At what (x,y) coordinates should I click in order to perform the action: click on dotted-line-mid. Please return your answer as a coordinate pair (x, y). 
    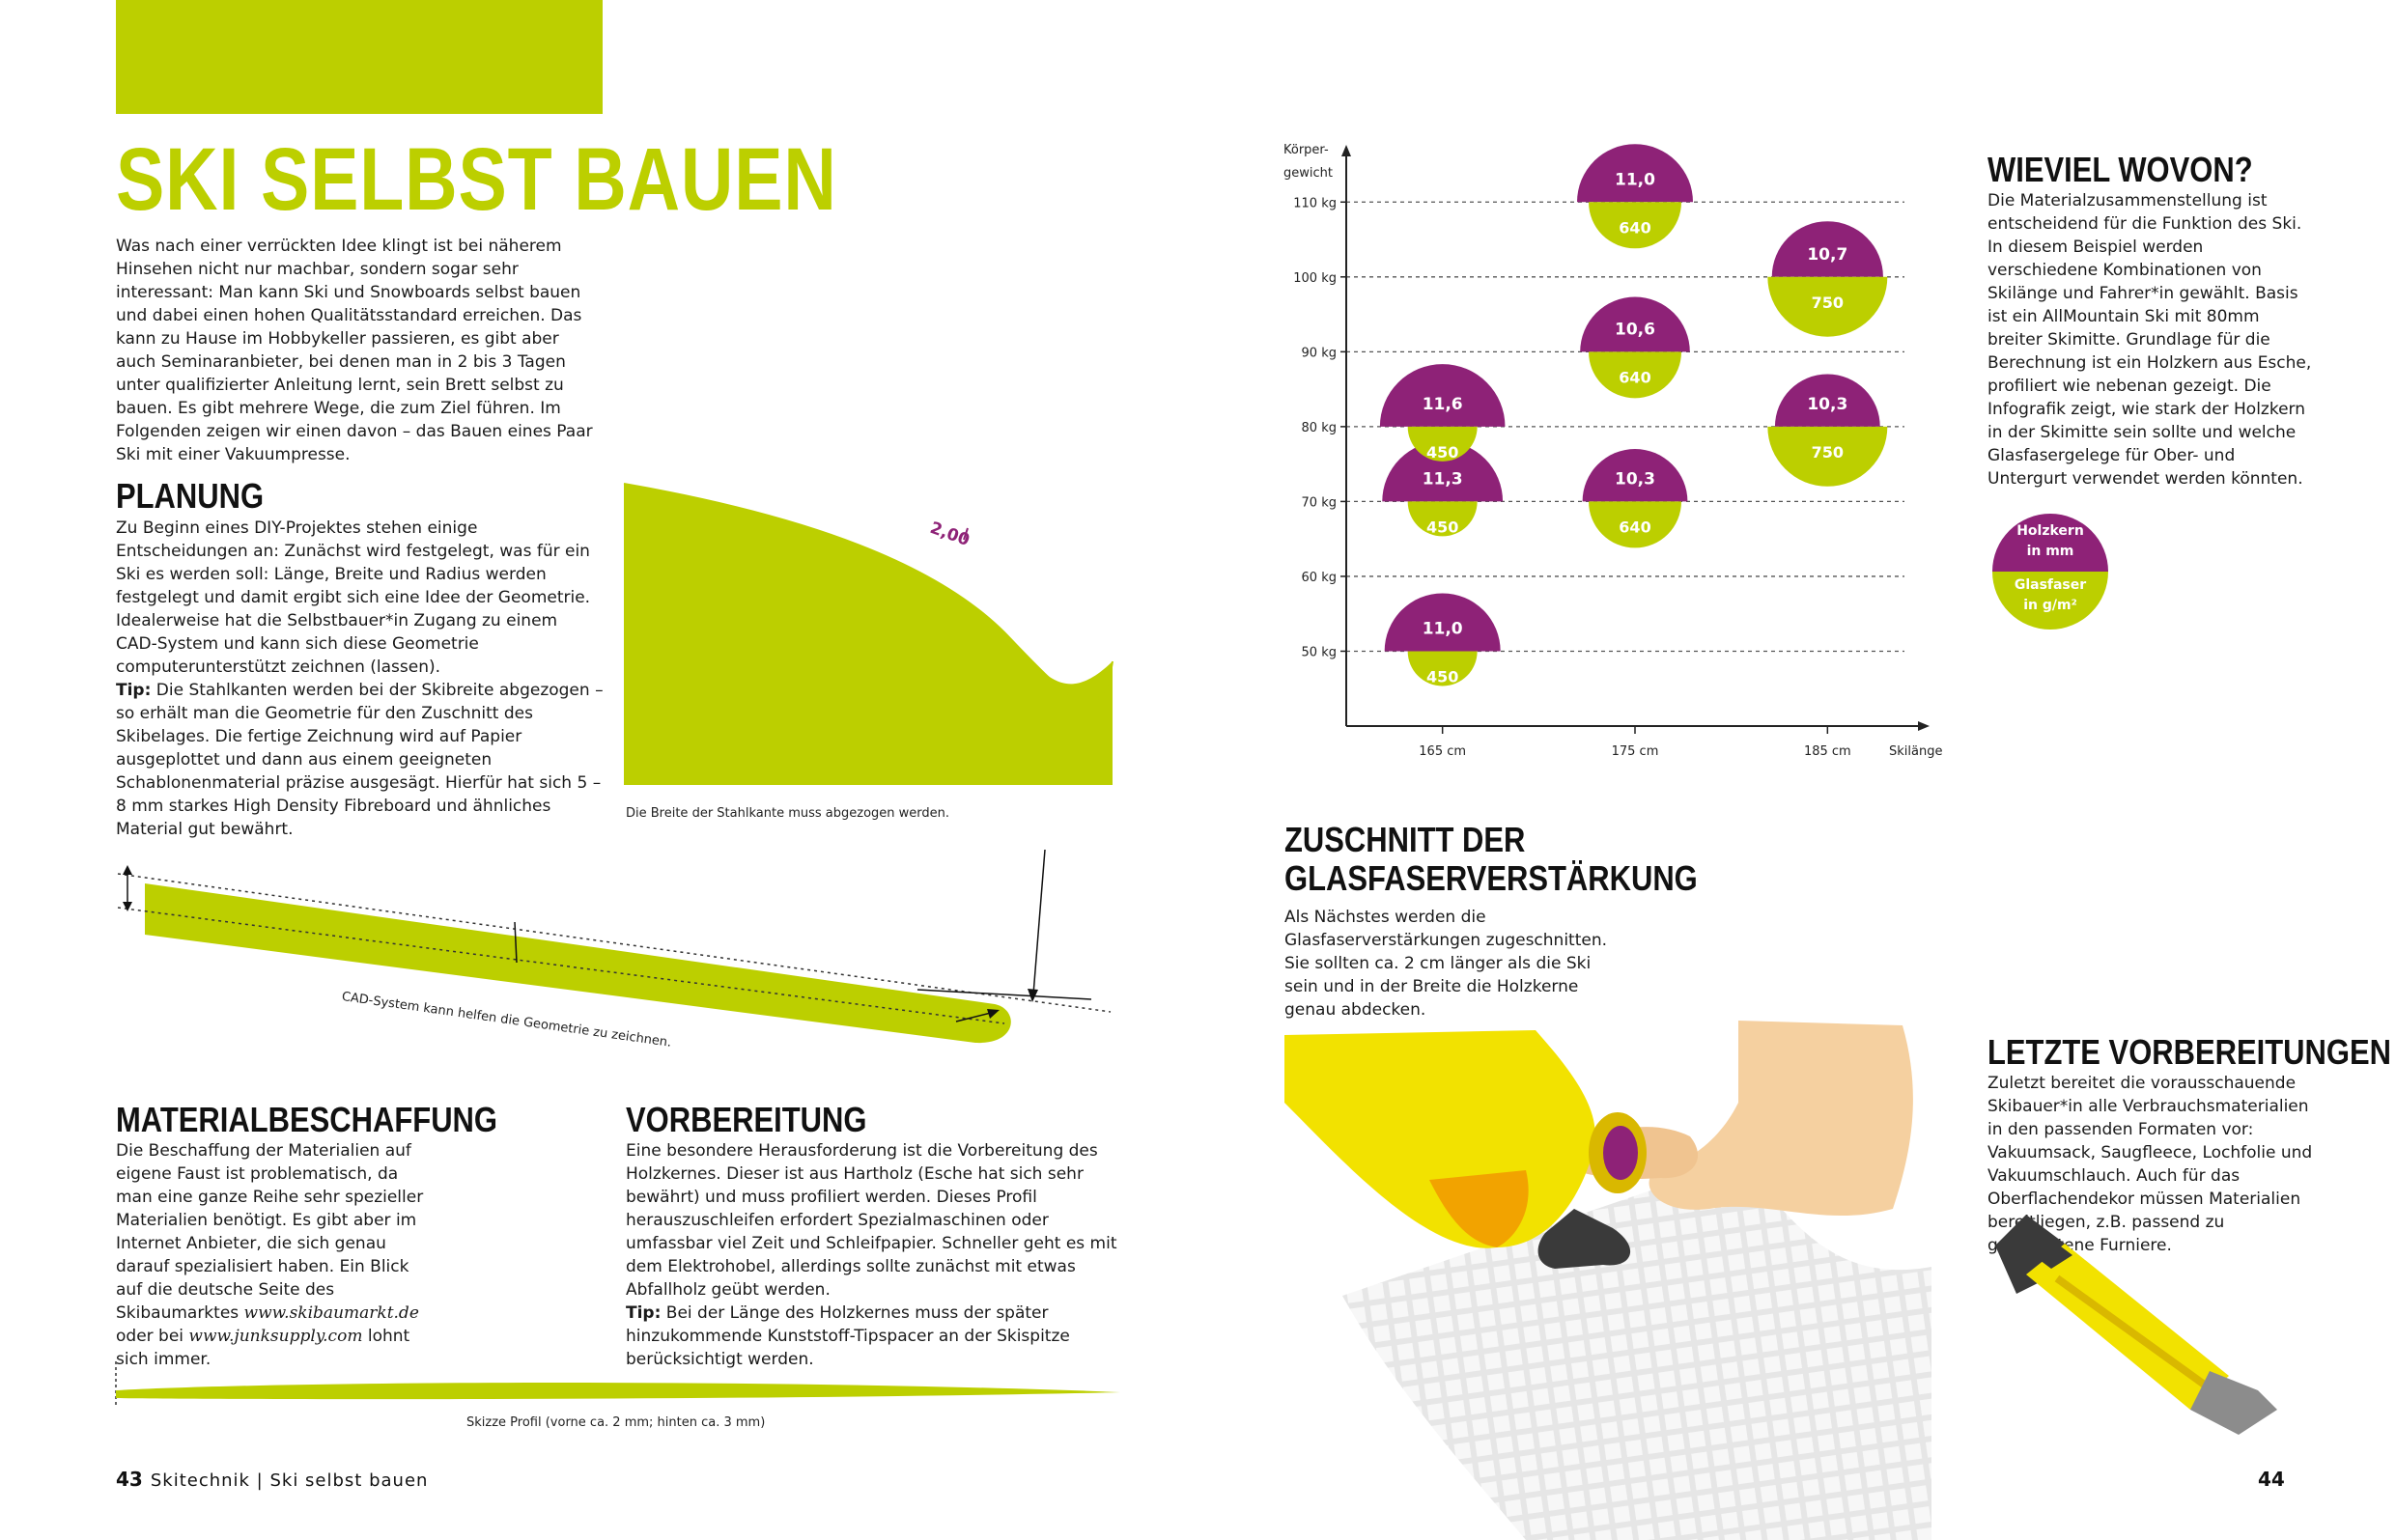
    Looking at the image, I should click on (561, 966).